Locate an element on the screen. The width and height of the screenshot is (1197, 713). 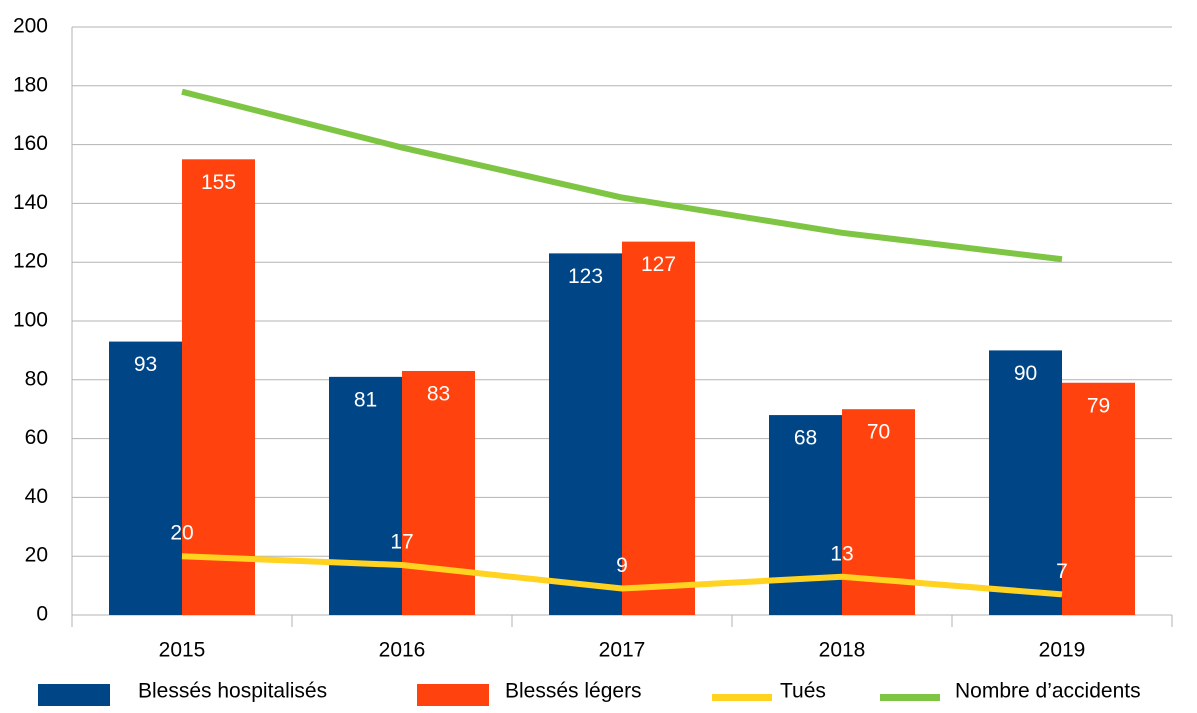
bar-label: 70 is located at coordinates (878, 432).